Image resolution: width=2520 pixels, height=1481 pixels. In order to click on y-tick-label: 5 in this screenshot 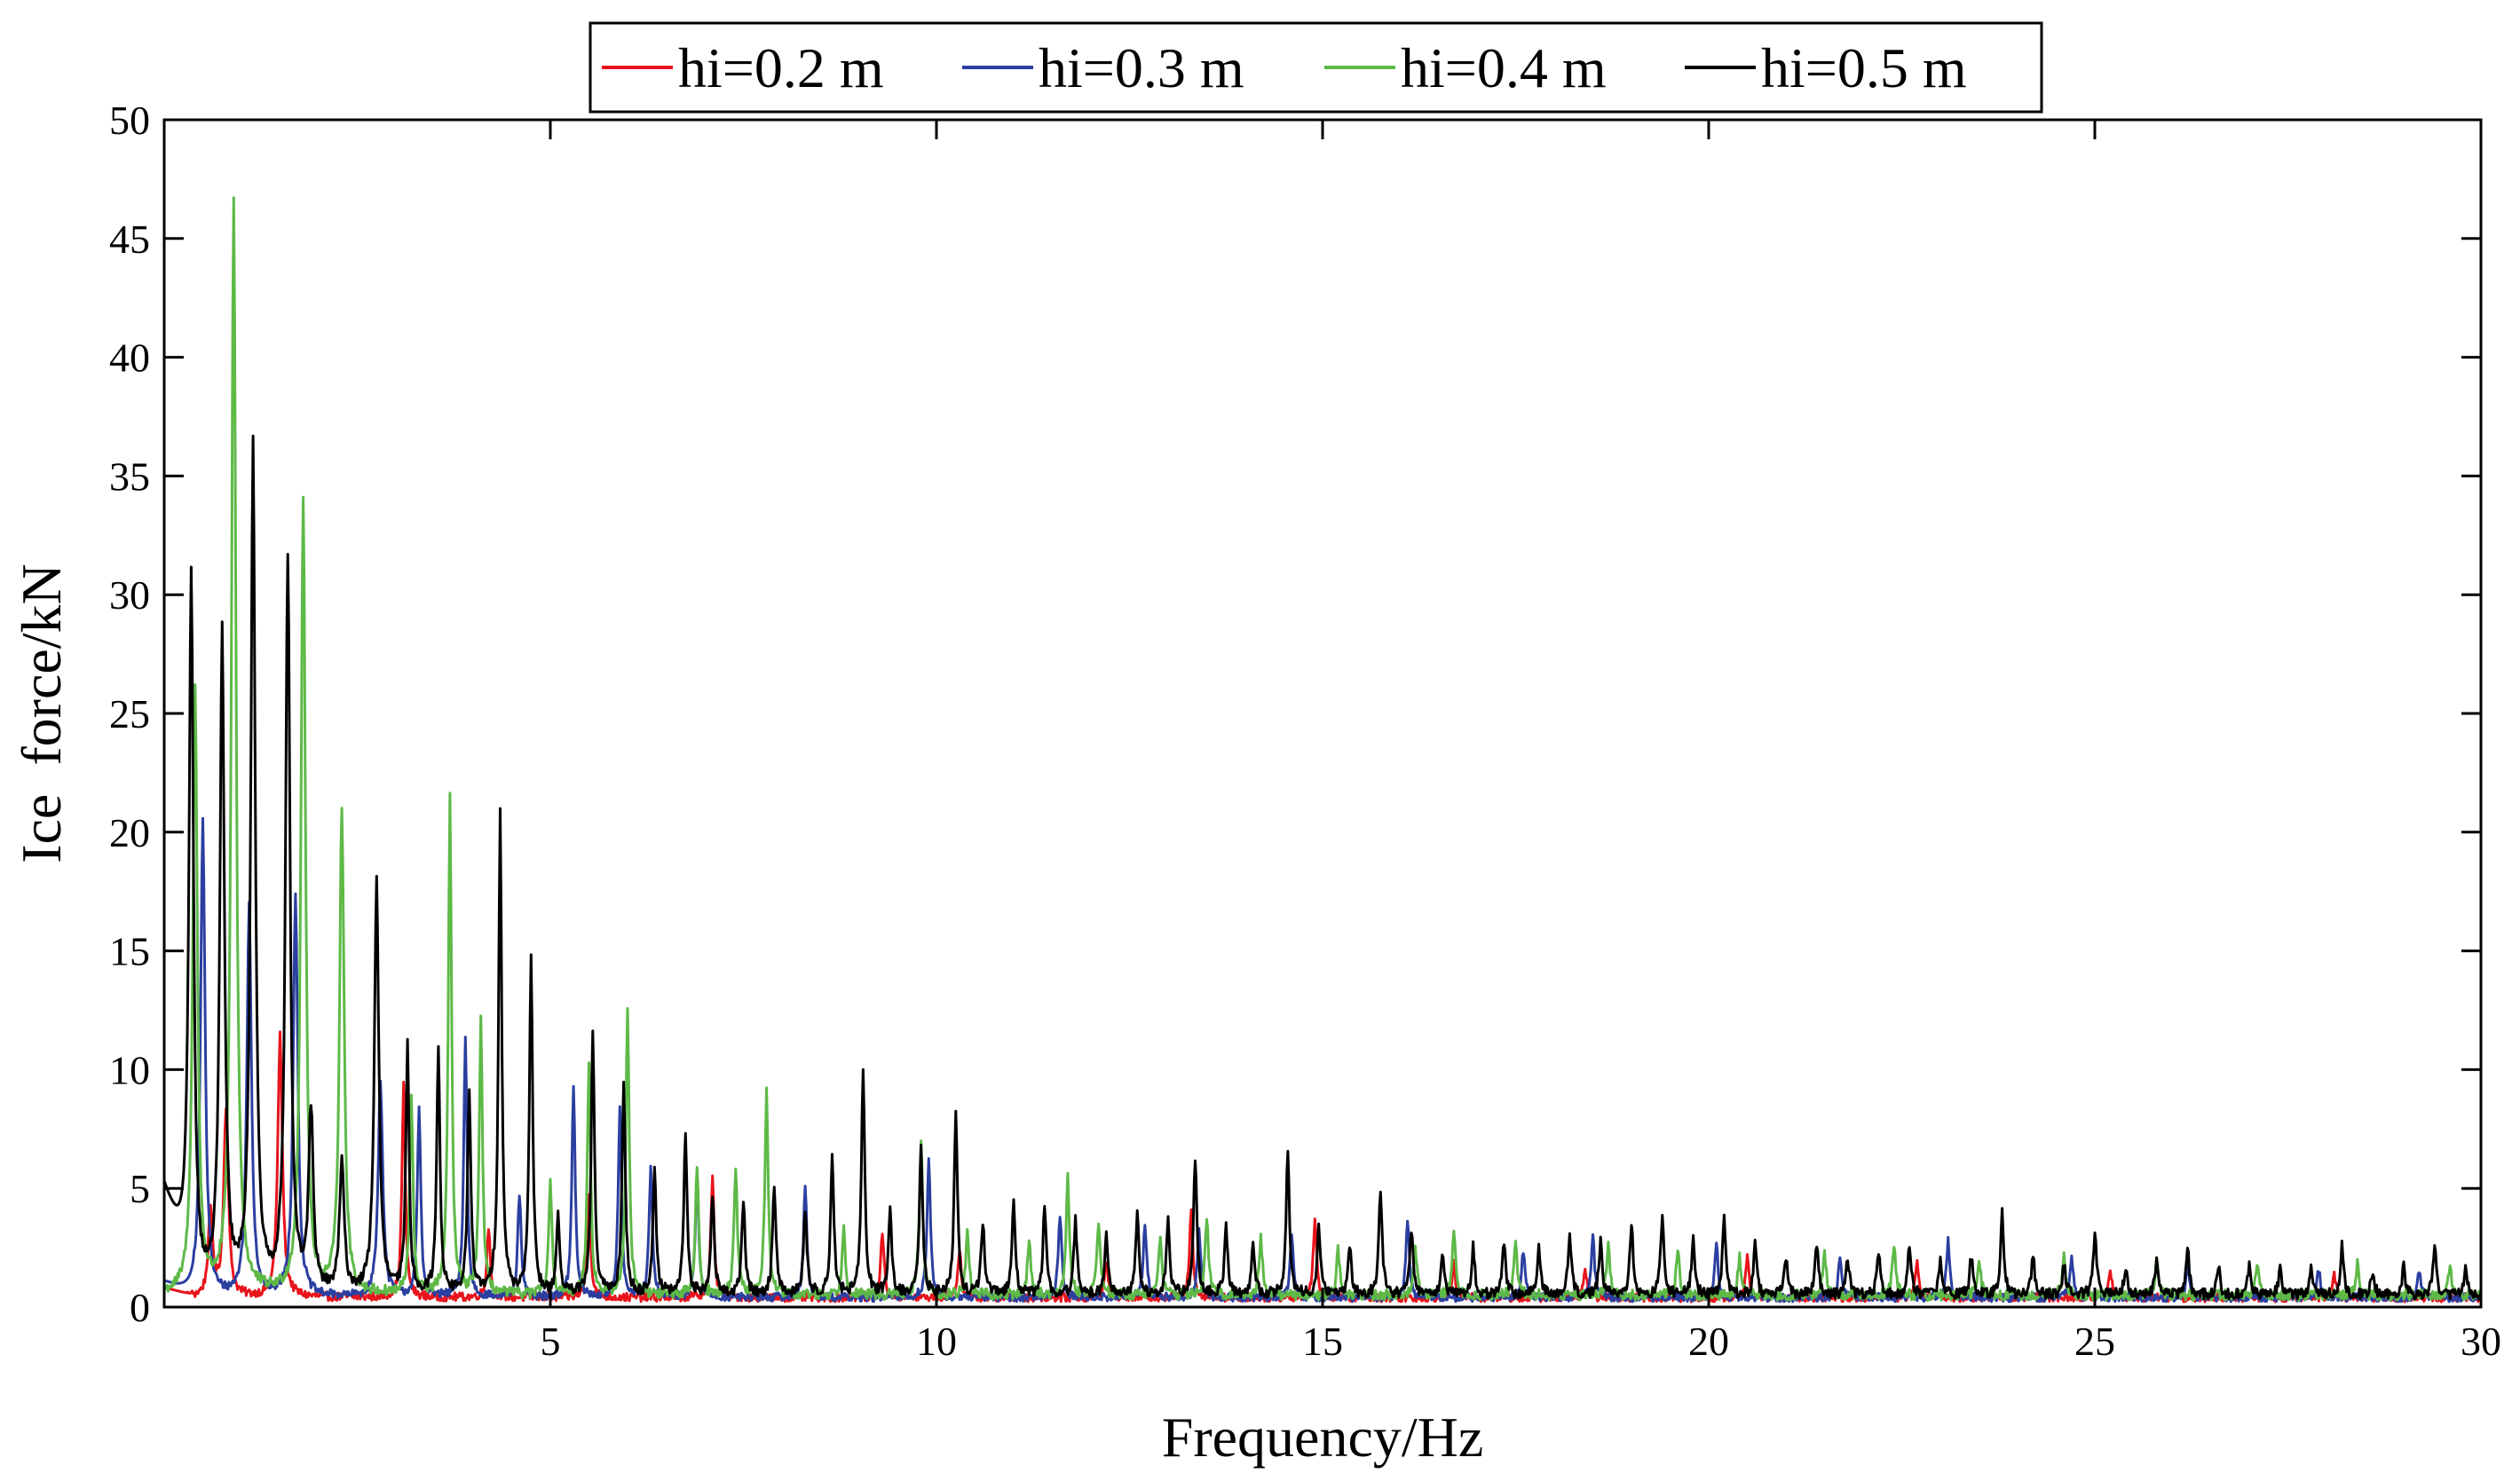, I will do `click(140, 1188)`.